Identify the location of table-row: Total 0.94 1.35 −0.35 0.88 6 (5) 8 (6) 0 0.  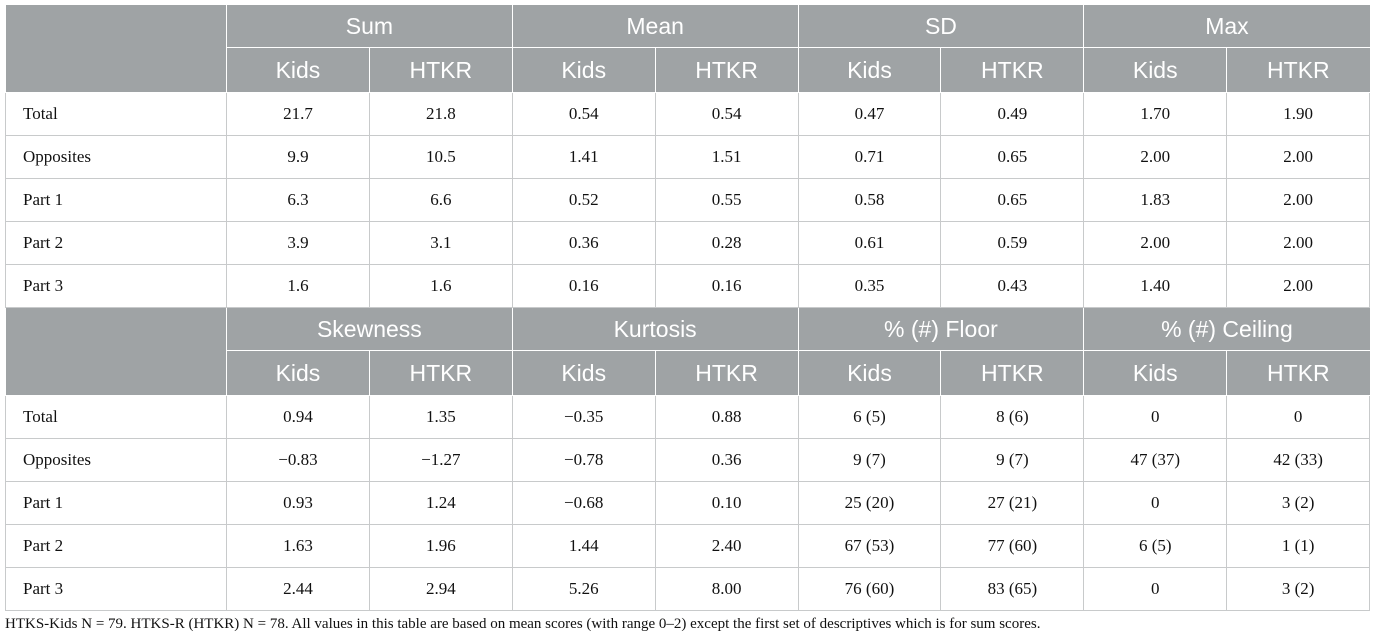
(688, 417).